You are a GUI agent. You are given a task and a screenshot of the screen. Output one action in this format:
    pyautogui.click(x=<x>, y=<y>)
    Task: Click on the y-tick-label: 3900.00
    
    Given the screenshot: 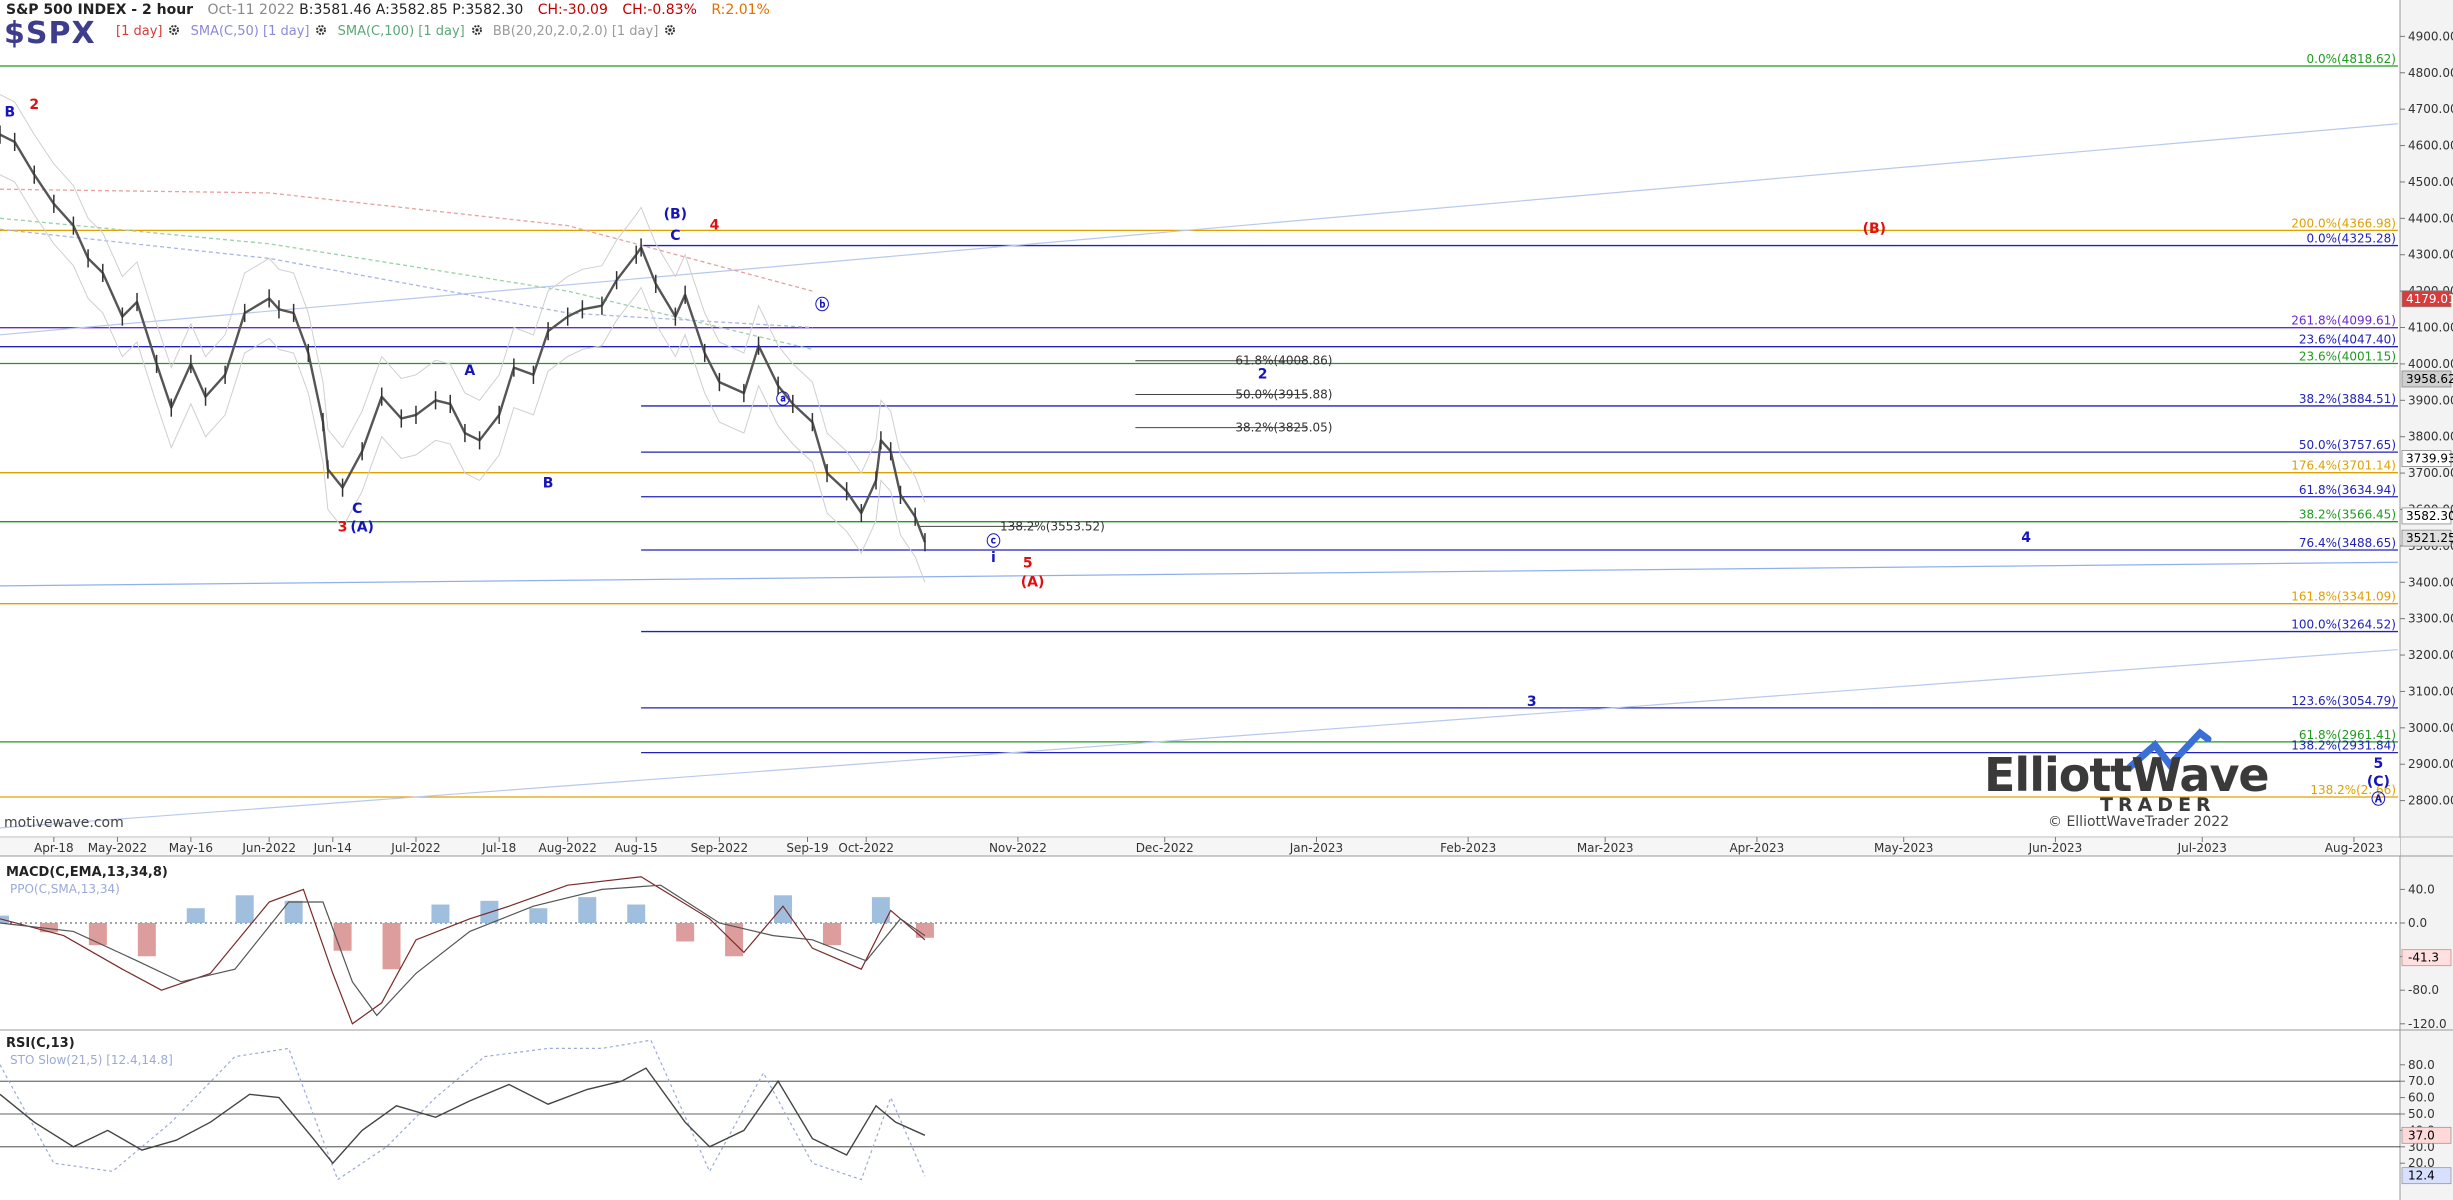 What is the action you would take?
    pyautogui.click(x=2430, y=400)
    